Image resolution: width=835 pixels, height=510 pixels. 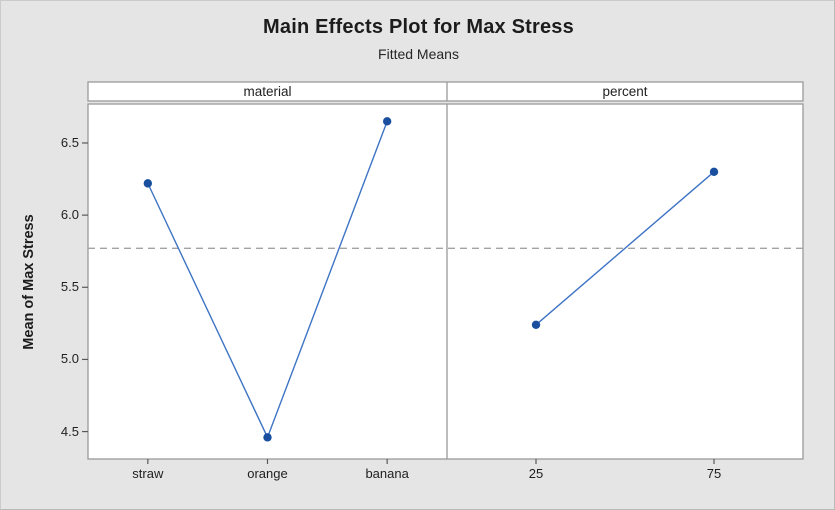 I want to click on x-tick-label-orange: orange, so click(x=267, y=473).